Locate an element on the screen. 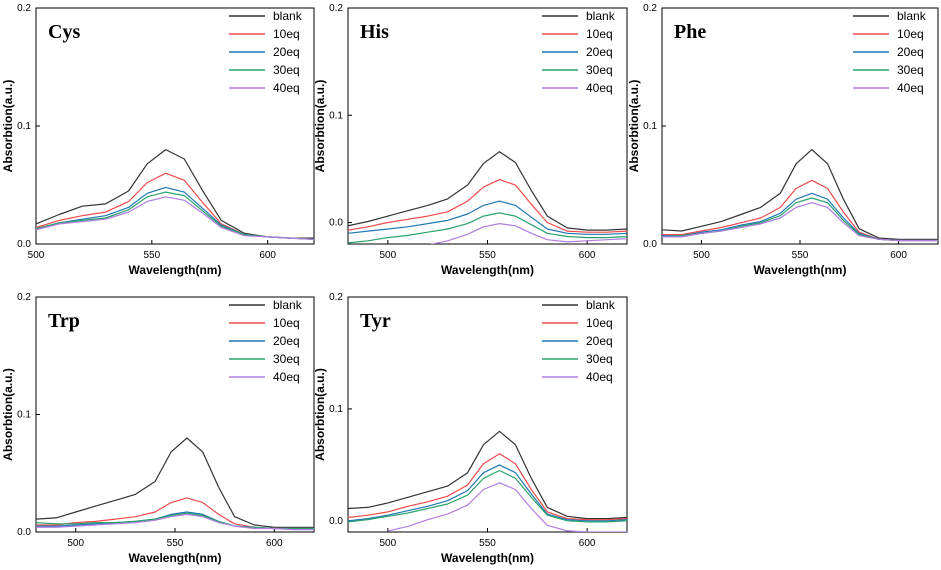 Image resolution: width=941 pixels, height=570 pixels. panel-title: Phe is located at coordinates (690, 32).